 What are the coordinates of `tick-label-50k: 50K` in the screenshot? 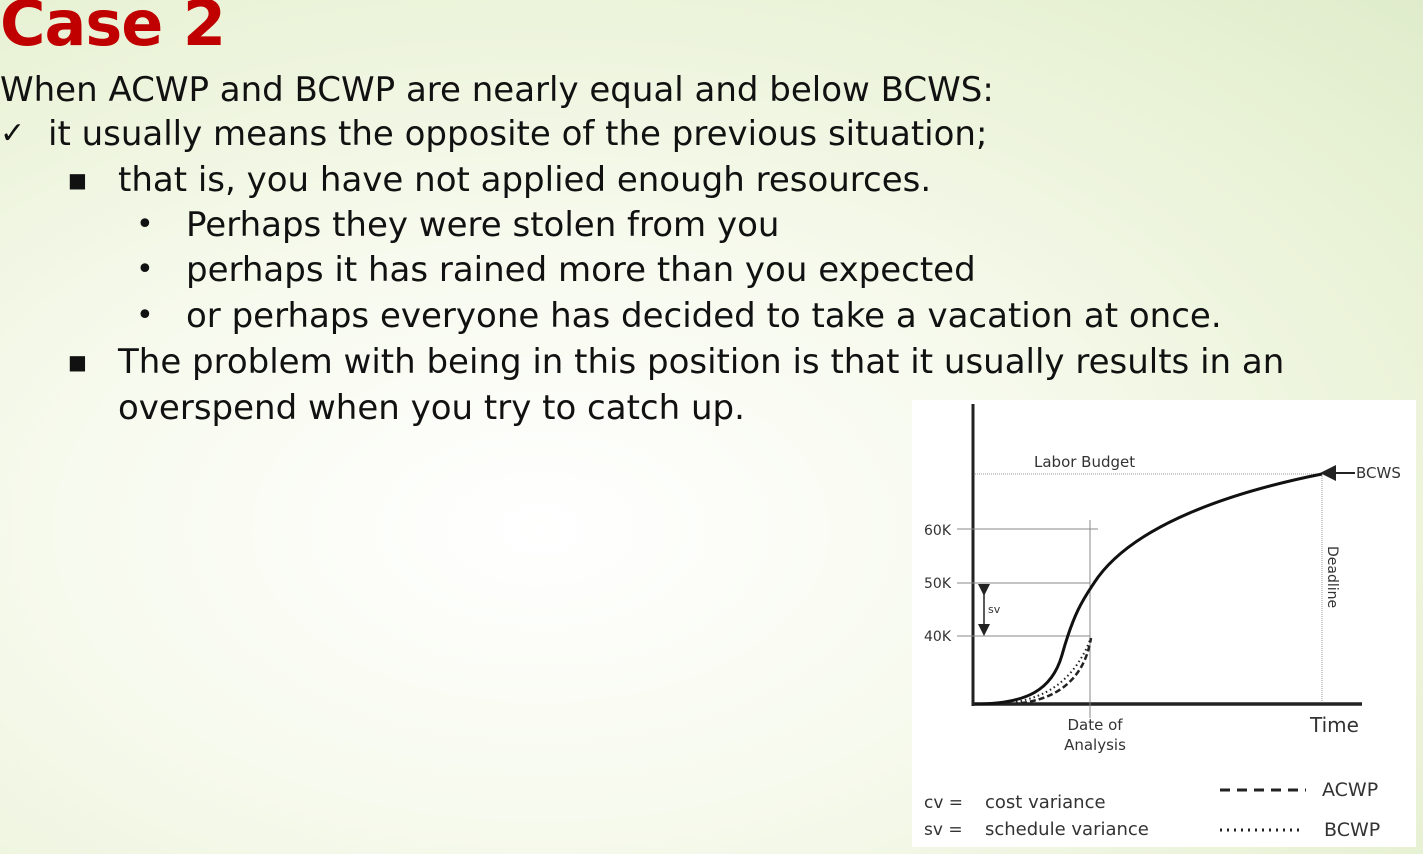 It's located at (938, 584).